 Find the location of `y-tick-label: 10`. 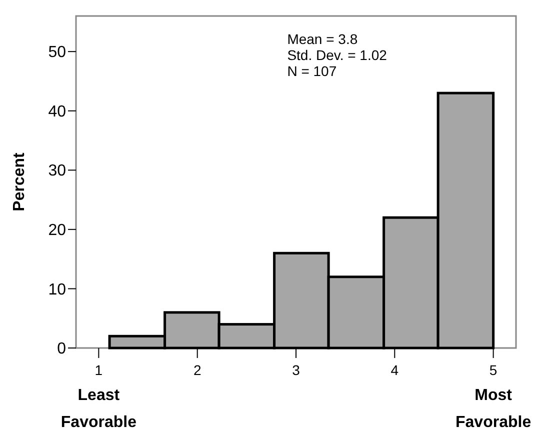

y-tick-label: 10 is located at coordinates (57, 289).